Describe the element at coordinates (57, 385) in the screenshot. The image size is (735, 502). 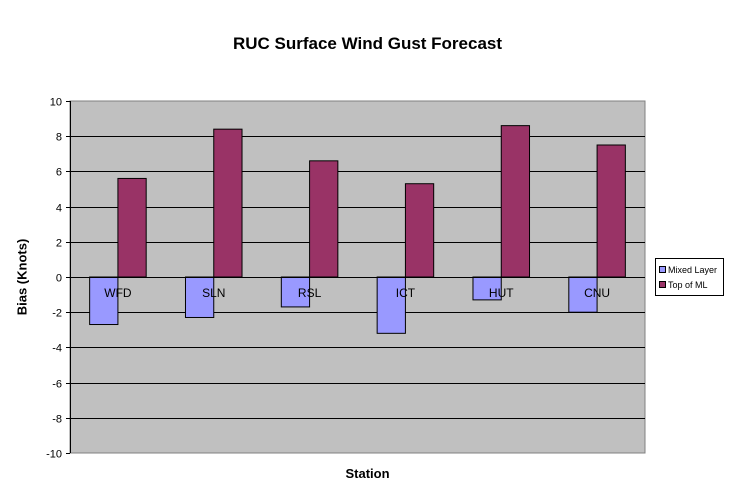
I see `y-tick-label: -6` at that location.